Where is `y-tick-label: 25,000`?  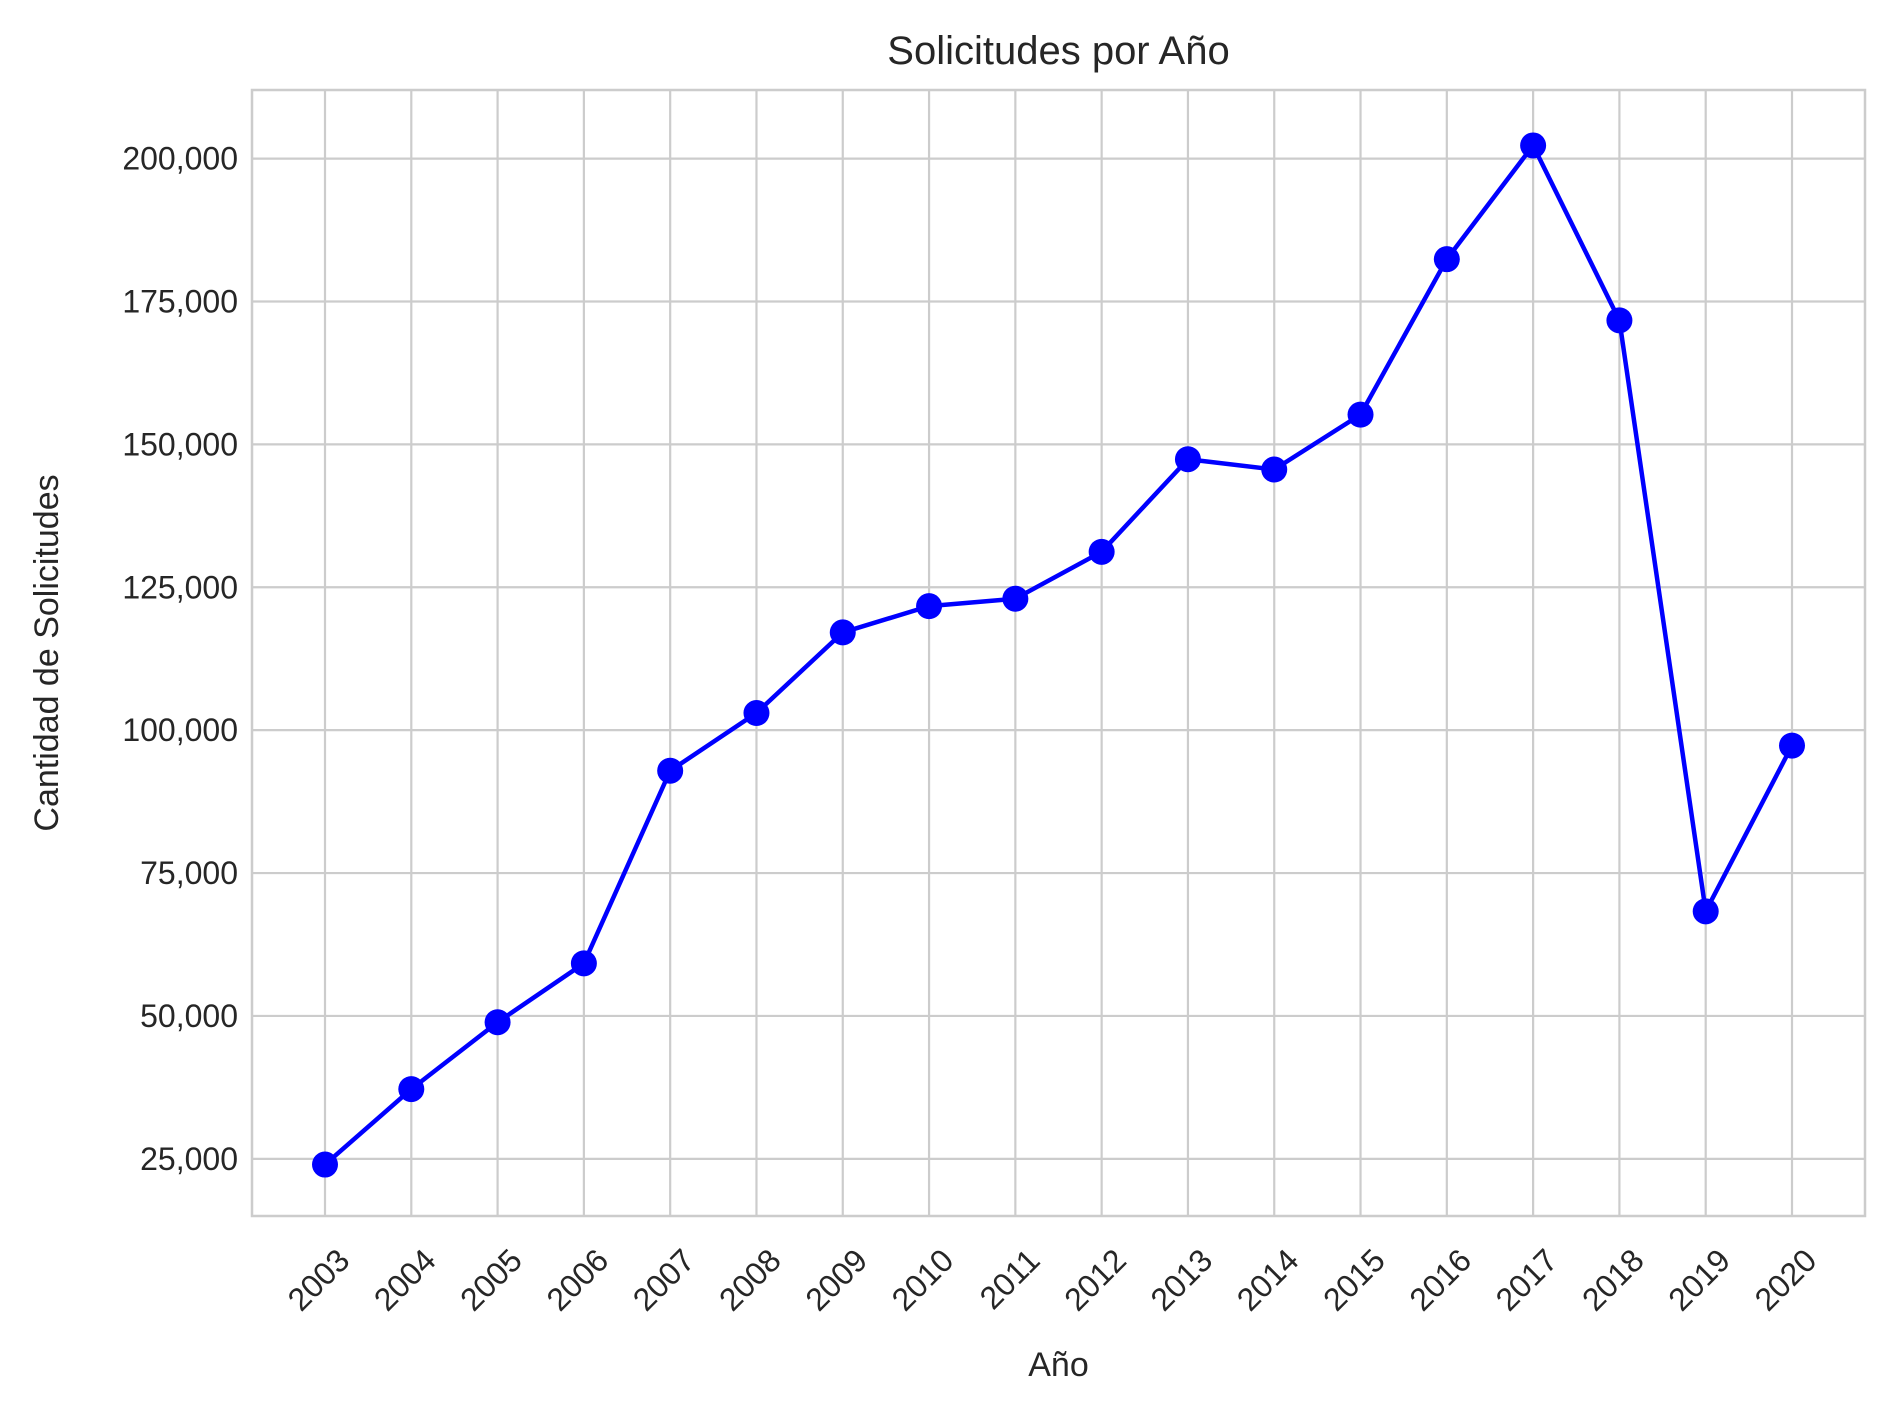
y-tick-label: 25,000 is located at coordinates (189, 1159).